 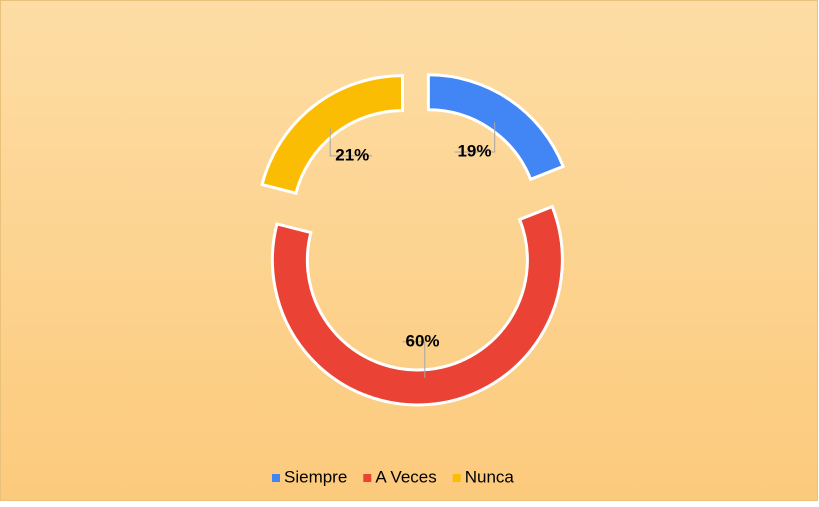 I want to click on data-label: 60%, so click(x=423, y=340).